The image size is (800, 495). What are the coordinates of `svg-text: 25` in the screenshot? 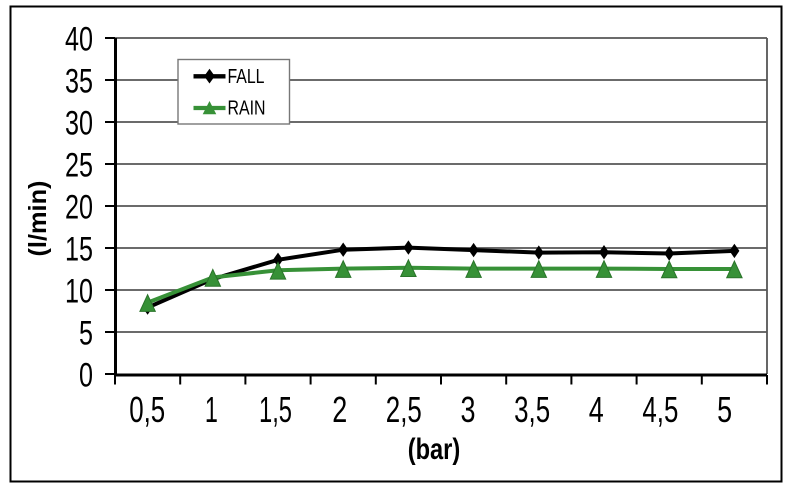 It's located at (79, 166).